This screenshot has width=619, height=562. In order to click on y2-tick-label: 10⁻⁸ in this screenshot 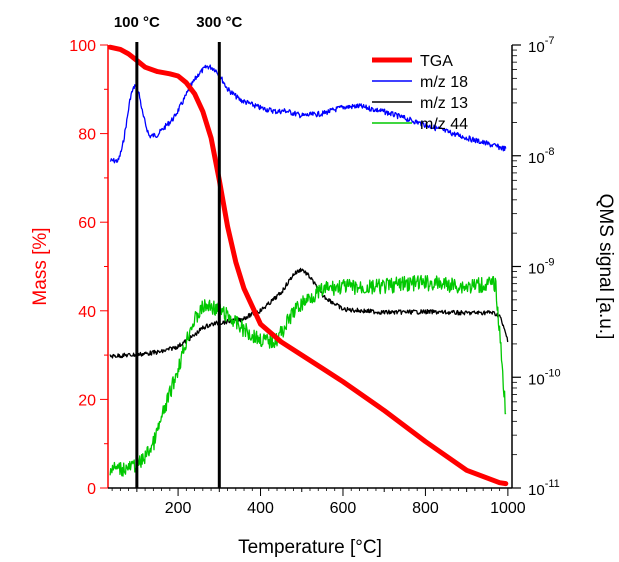, I will do `click(541, 156)`.